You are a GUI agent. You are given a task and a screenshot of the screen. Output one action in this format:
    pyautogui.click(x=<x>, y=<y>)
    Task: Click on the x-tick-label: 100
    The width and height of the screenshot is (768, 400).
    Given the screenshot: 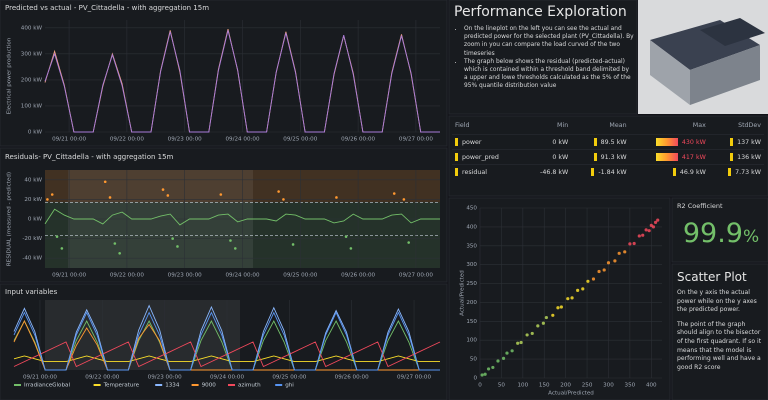 What is the action you would take?
    pyautogui.click(x=522, y=386)
    